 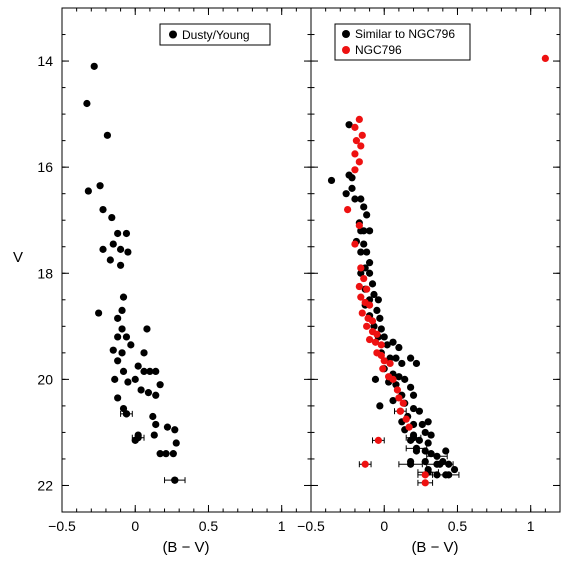 What do you see at coordinates (346, 34) in the screenshot?
I see `right-legend-marker-similar` at bounding box center [346, 34].